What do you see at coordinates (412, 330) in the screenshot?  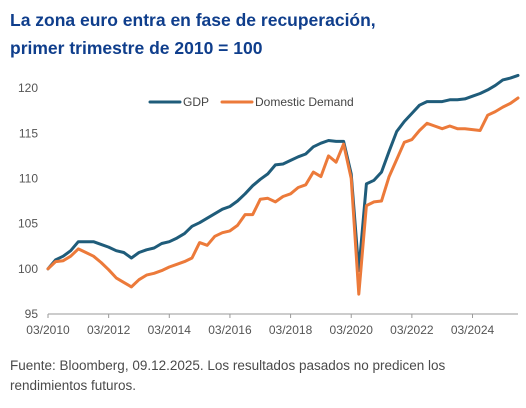 I see `x-tick-label: 03/2022` at bounding box center [412, 330].